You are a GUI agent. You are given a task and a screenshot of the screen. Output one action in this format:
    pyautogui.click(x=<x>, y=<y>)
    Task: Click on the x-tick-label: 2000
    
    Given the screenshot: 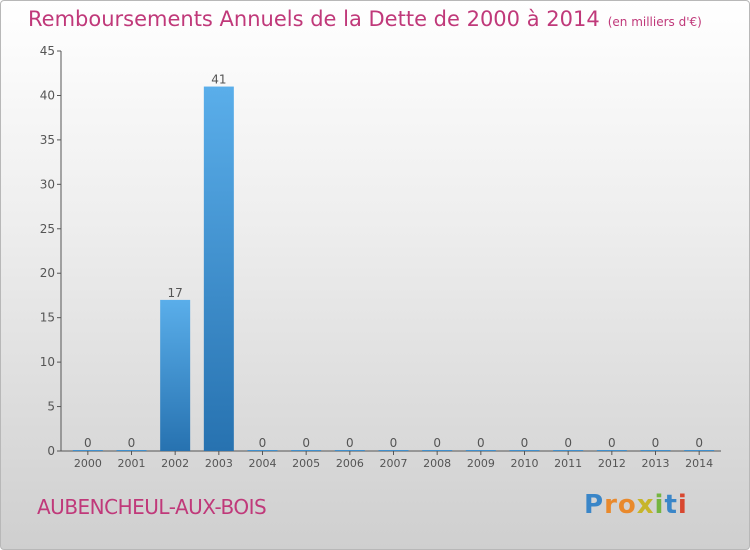 What is the action you would take?
    pyautogui.click(x=88, y=463)
    